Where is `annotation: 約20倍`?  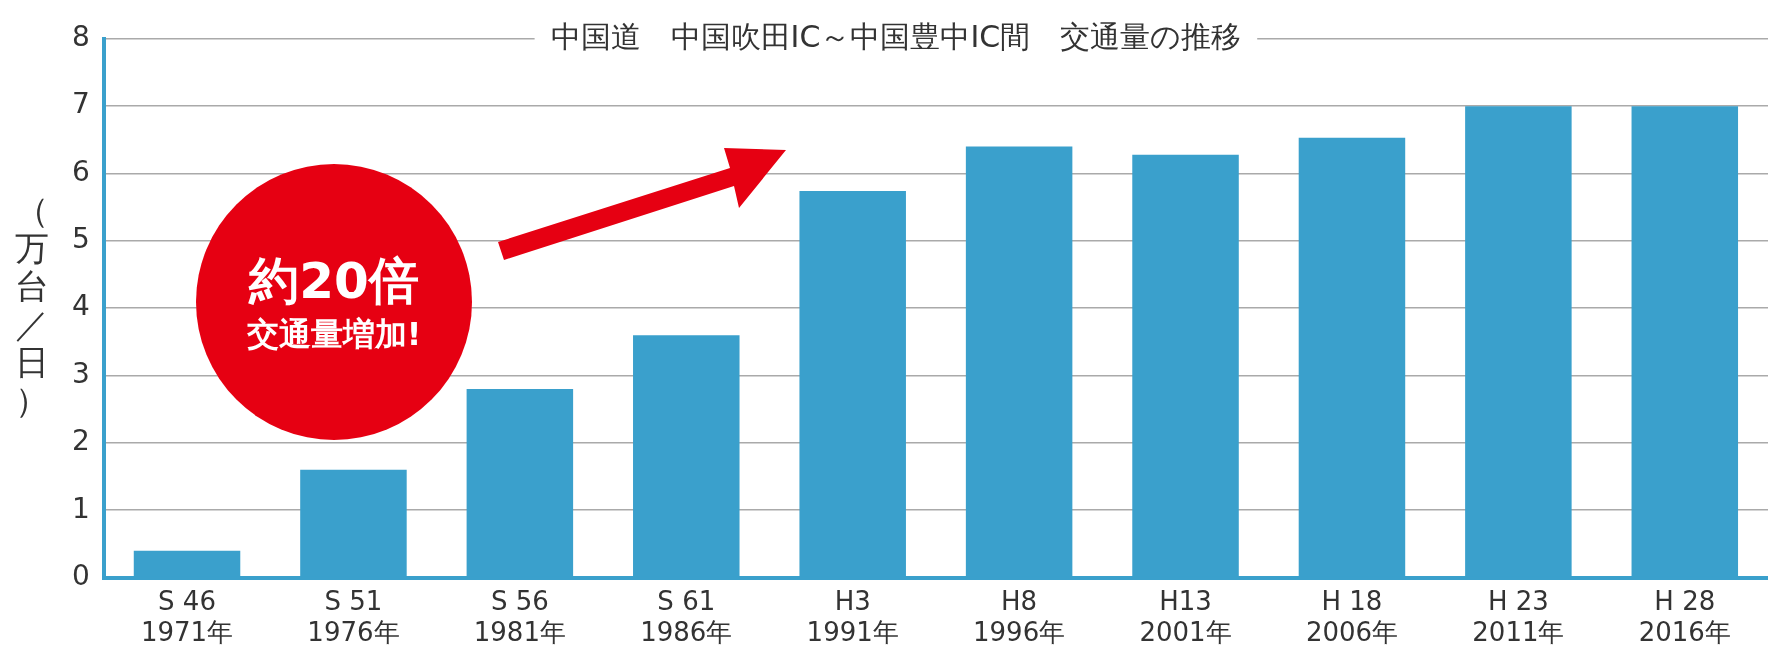
annotation: 約20倍 is located at coordinates (334, 281).